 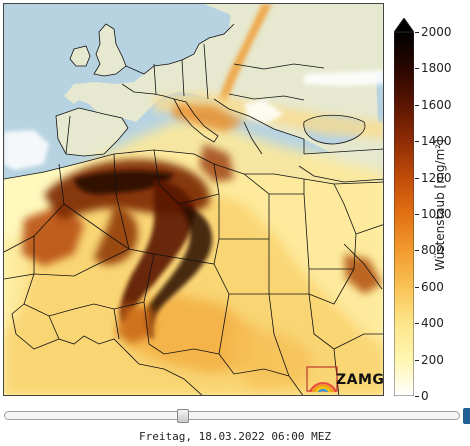 I want to click on colorbar-tick-label: 1400, so click(x=436, y=141).